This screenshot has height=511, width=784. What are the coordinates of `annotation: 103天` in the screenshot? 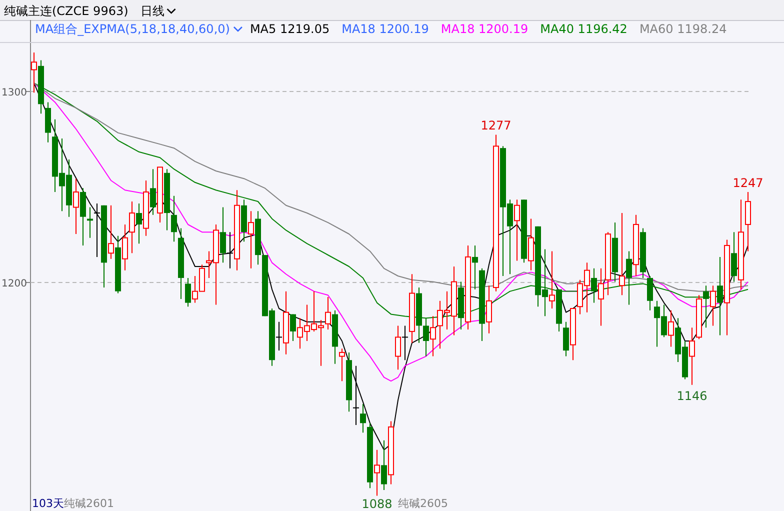 It's located at (48, 503).